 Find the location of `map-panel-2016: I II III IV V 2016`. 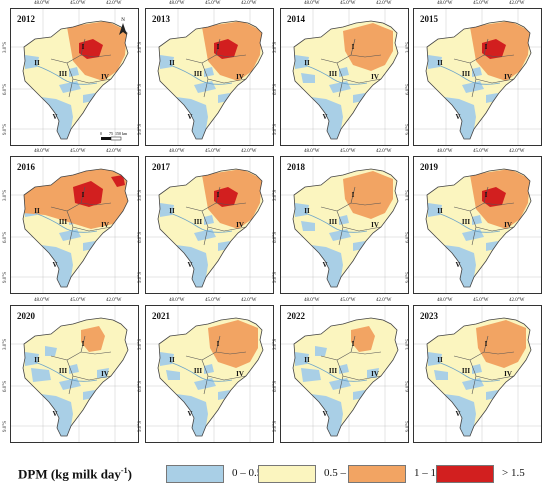

map-panel-2016: I II III IV V 2016 is located at coordinates (74, 225).